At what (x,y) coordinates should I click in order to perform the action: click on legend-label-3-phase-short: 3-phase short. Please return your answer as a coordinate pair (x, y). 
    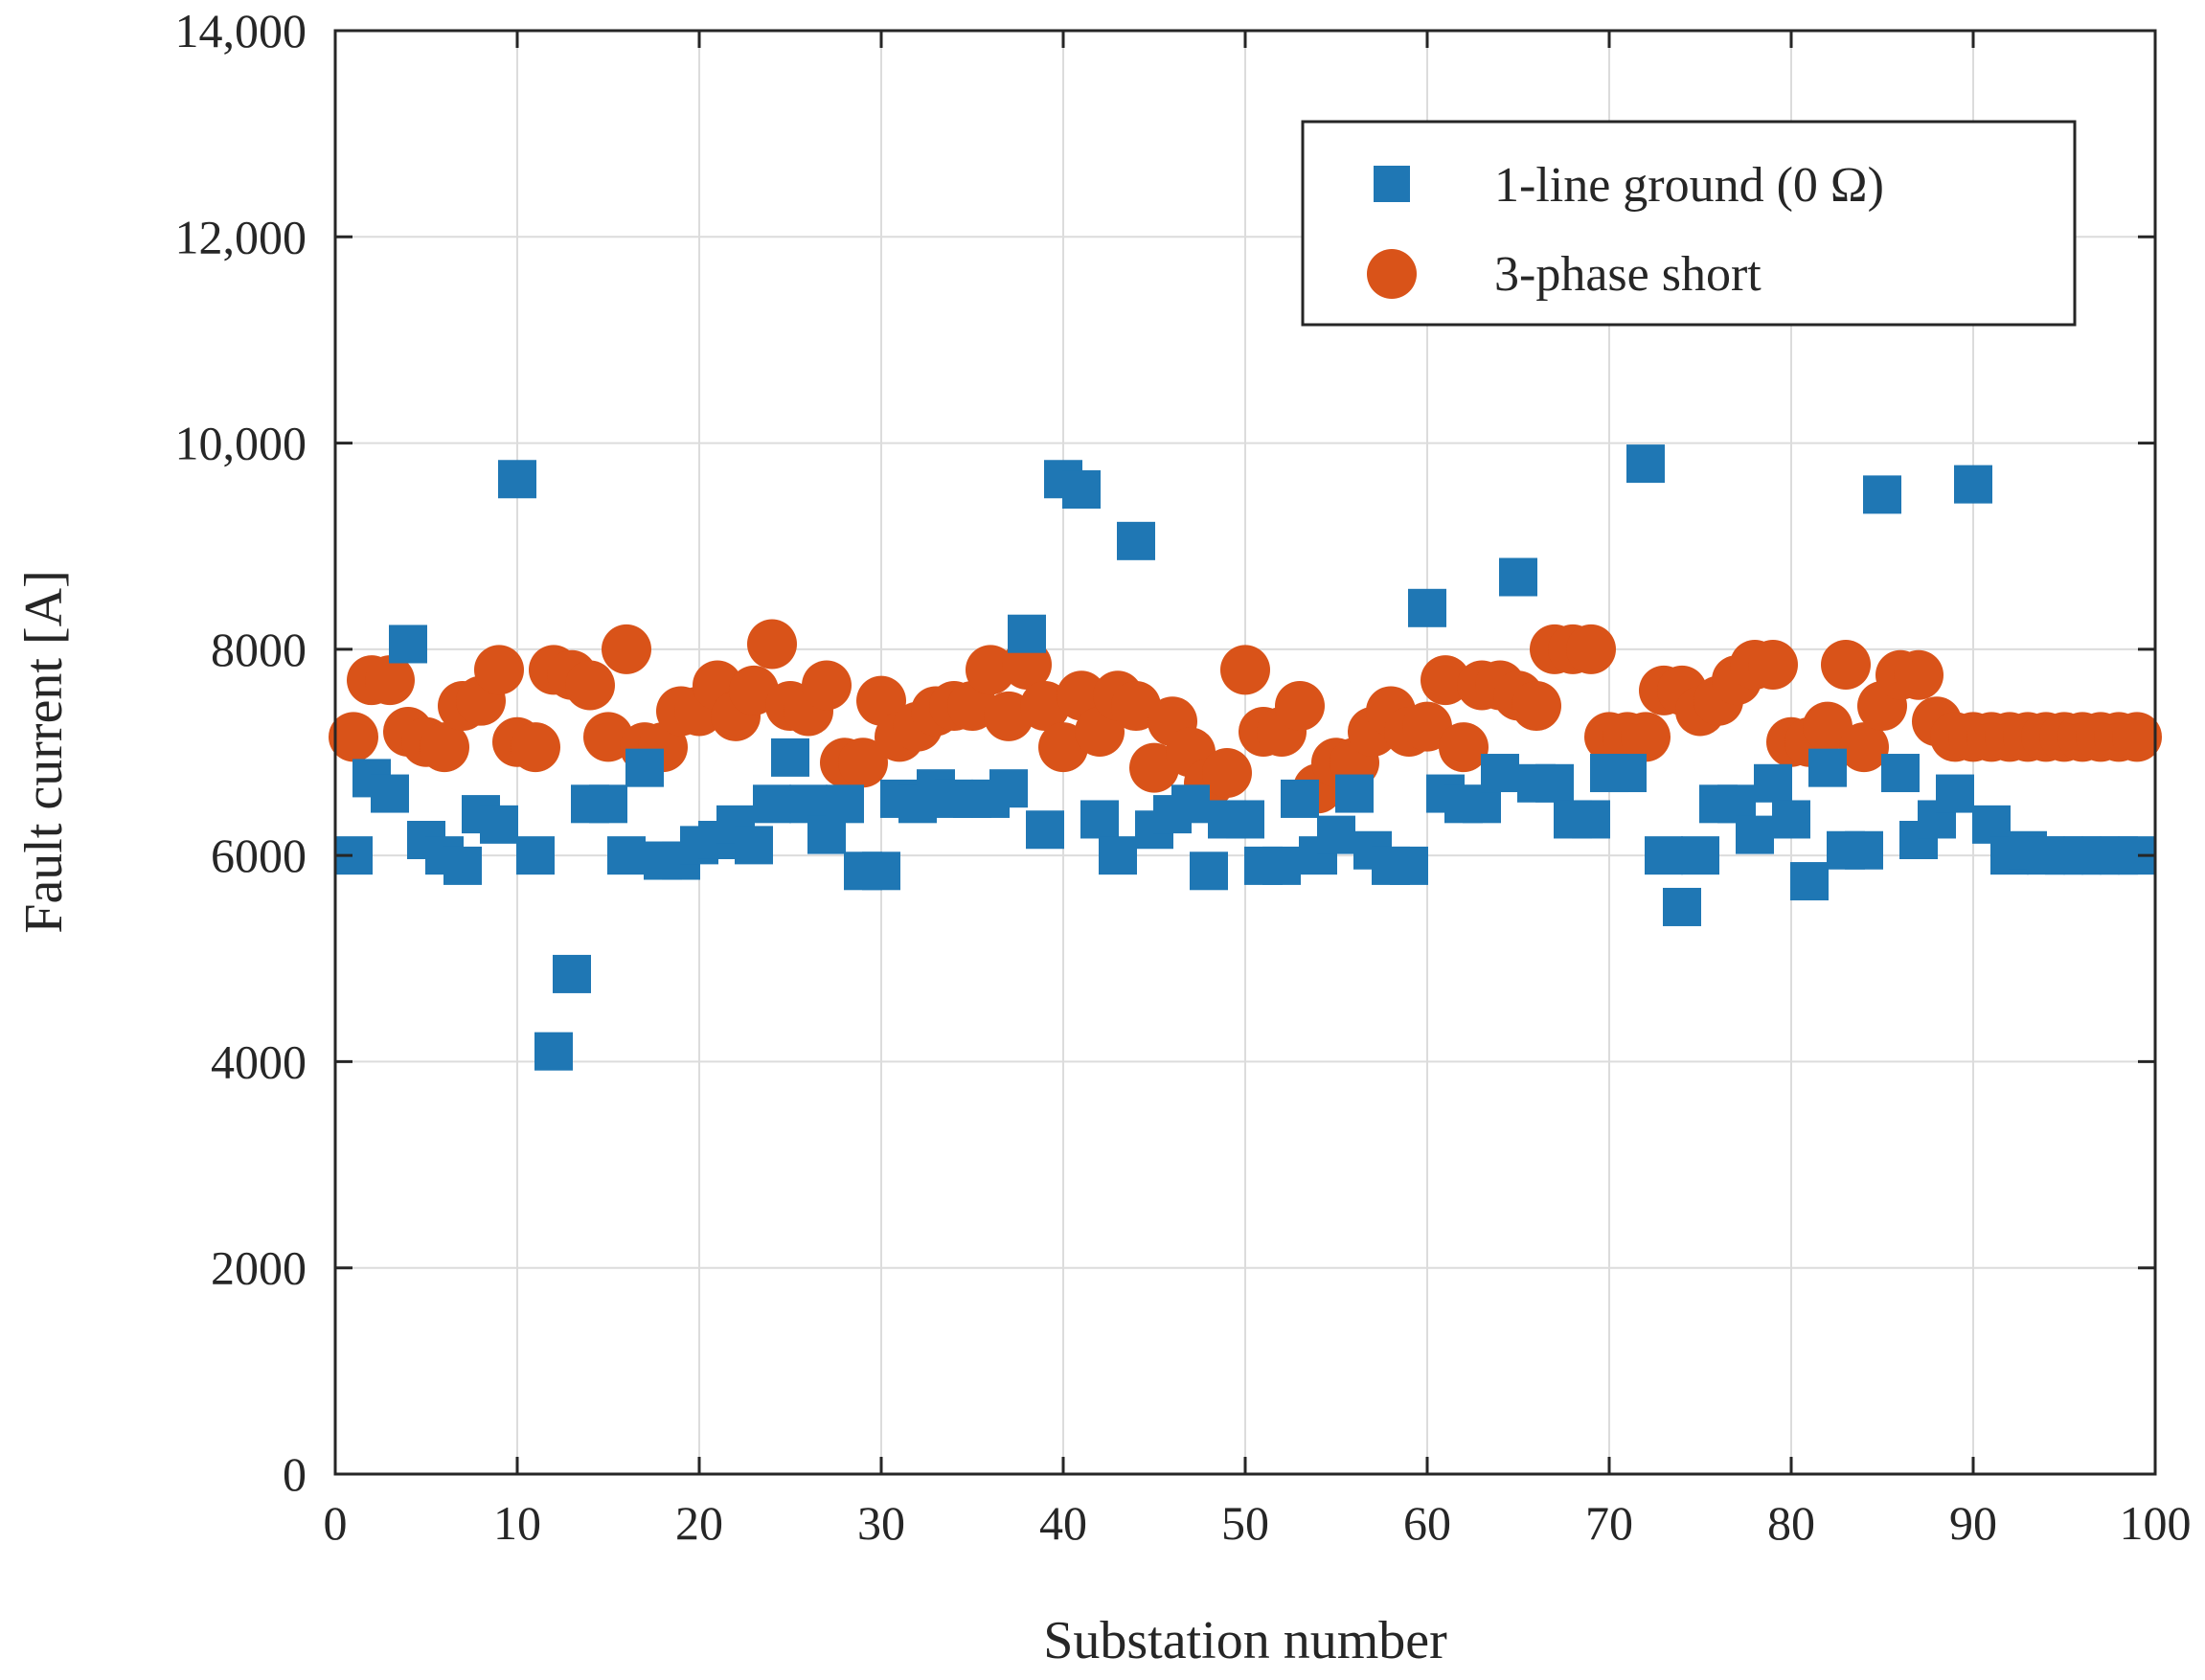
    Looking at the image, I should click on (1628, 275).